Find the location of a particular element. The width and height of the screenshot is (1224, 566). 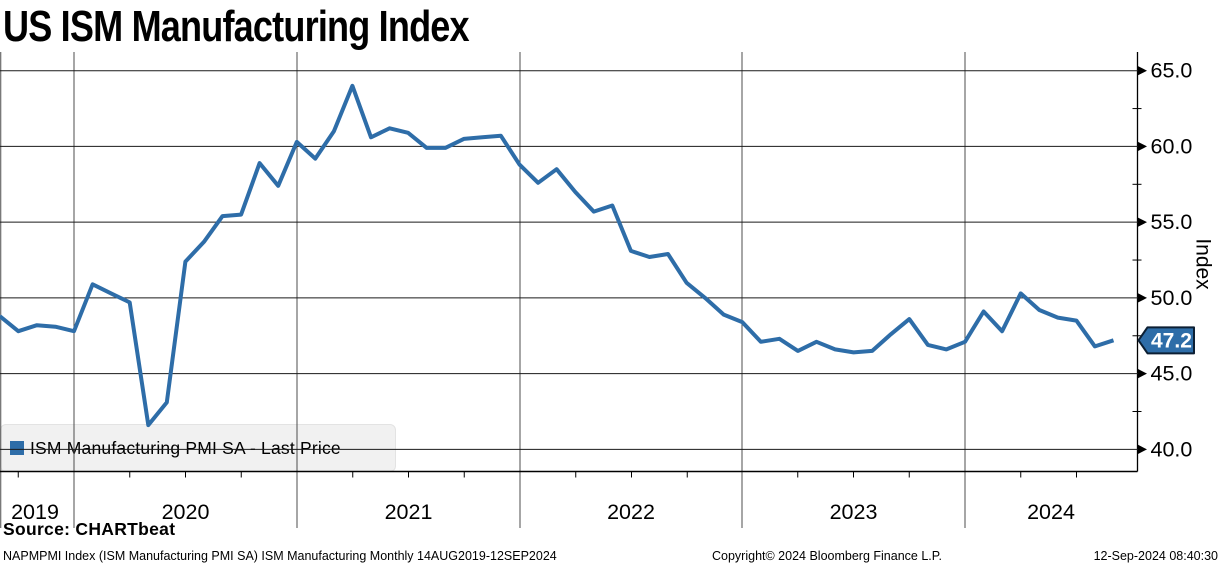

x-year-label: 2021 is located at coordinates (409, 512).